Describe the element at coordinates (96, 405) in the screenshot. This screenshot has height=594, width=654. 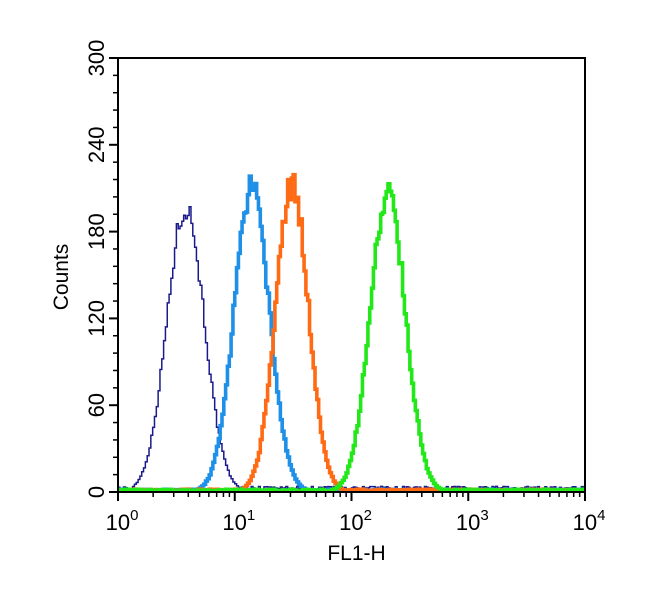
I see `y-tick-label: 60` at that location.